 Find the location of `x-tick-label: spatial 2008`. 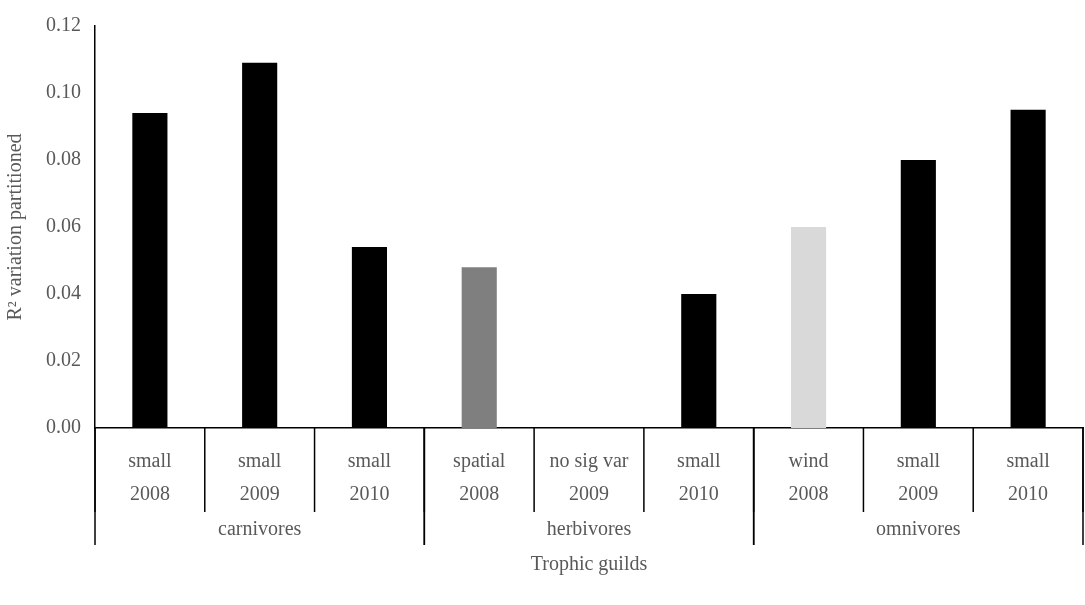

x-tick-label: spatial 2008 is located at coordinates (479, 477).